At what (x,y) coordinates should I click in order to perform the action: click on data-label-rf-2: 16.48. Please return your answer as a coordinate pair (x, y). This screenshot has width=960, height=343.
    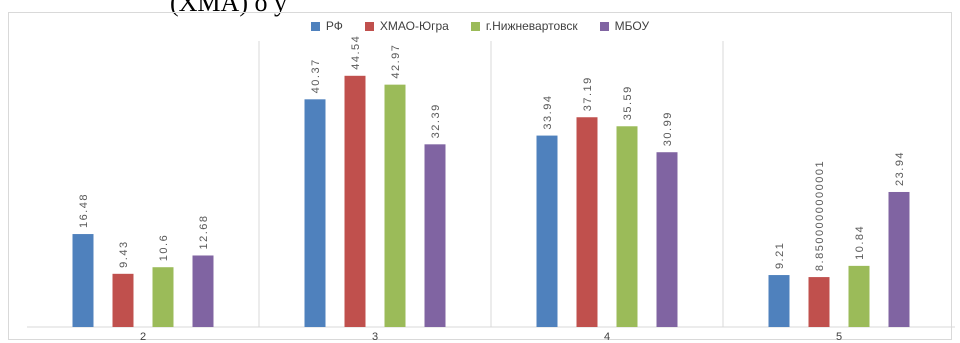
    Looking at the image, I should click on (84, 210).